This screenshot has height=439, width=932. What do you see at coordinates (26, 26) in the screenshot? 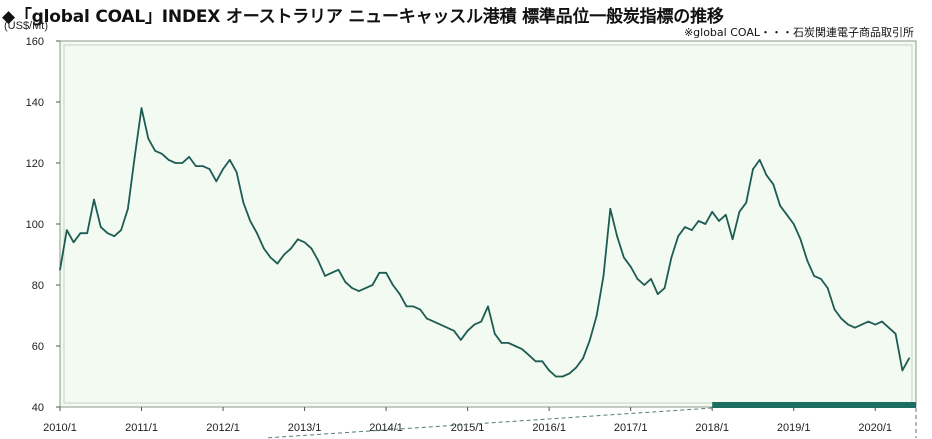
I see `y-axis-unit: (US$/Mt)` at bounding box center [26, 26].